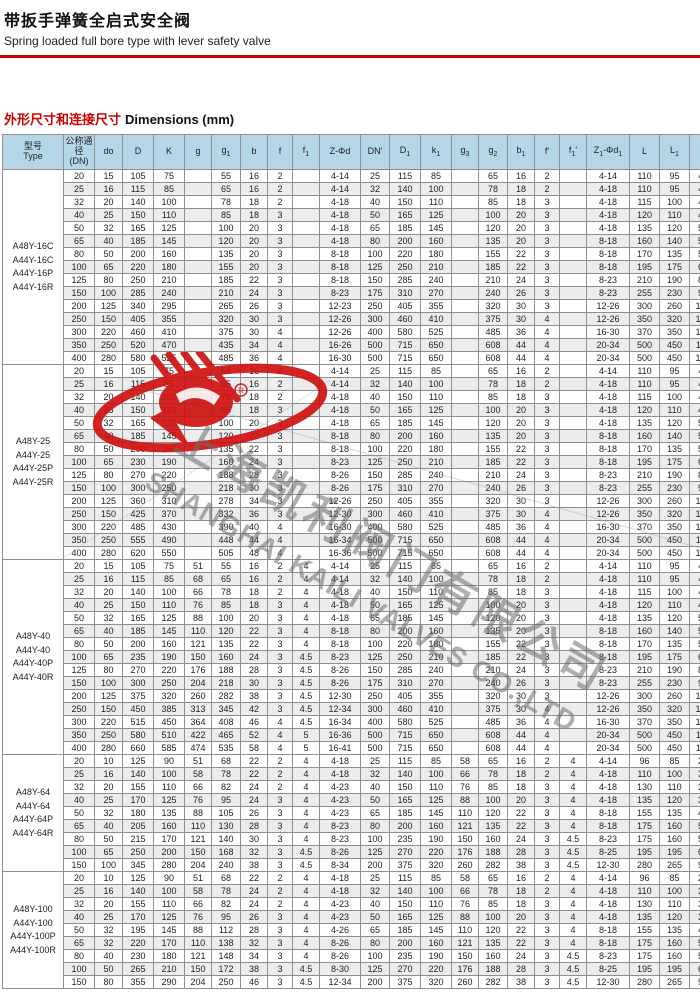 This screenshot has height=995, width=700. What do you see at coordinates (493, 813) in the screenshot?
I see `cell: 120` at bounding box center [493, 813].